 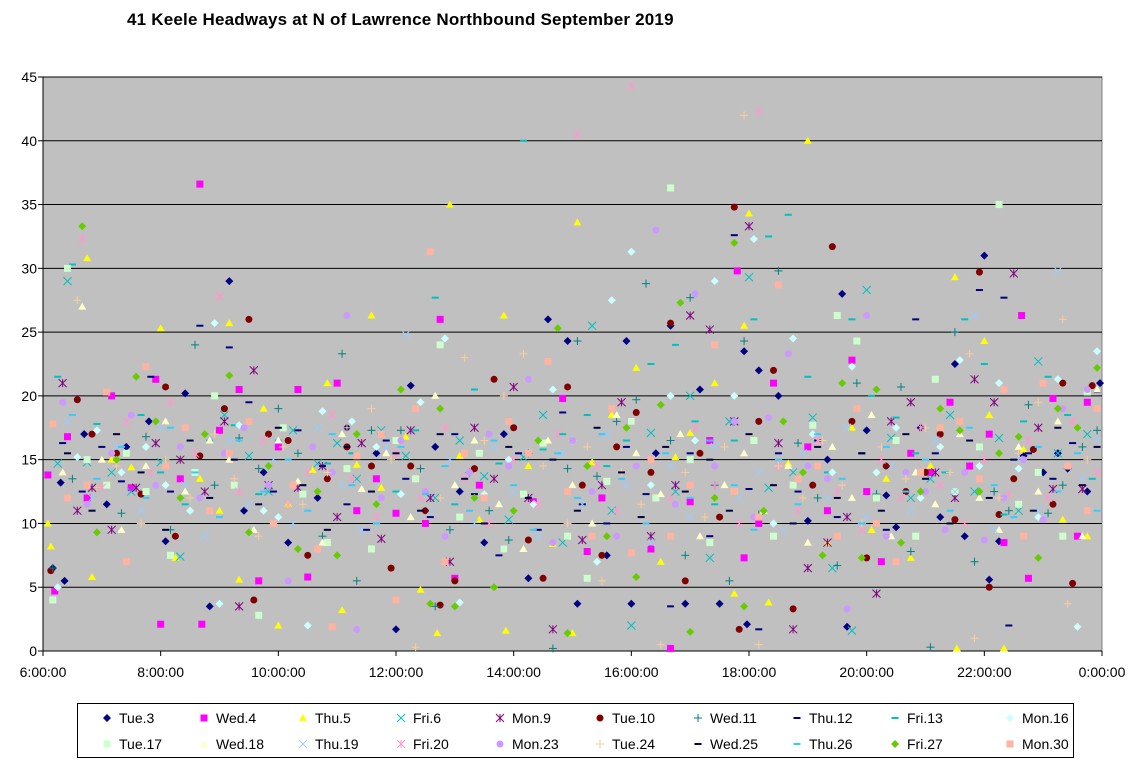 What do you see at coordinates (535, 744) in the screenshot?
I see `legend-label: Mon.23` at bounding box center [535, 744].